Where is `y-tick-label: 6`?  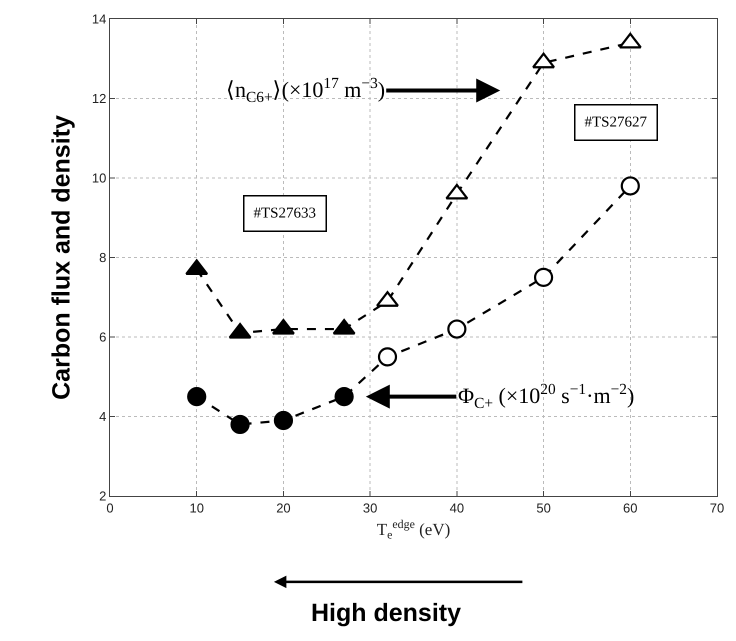 y-tick-label: 6 is located at coordinates (102, 337).